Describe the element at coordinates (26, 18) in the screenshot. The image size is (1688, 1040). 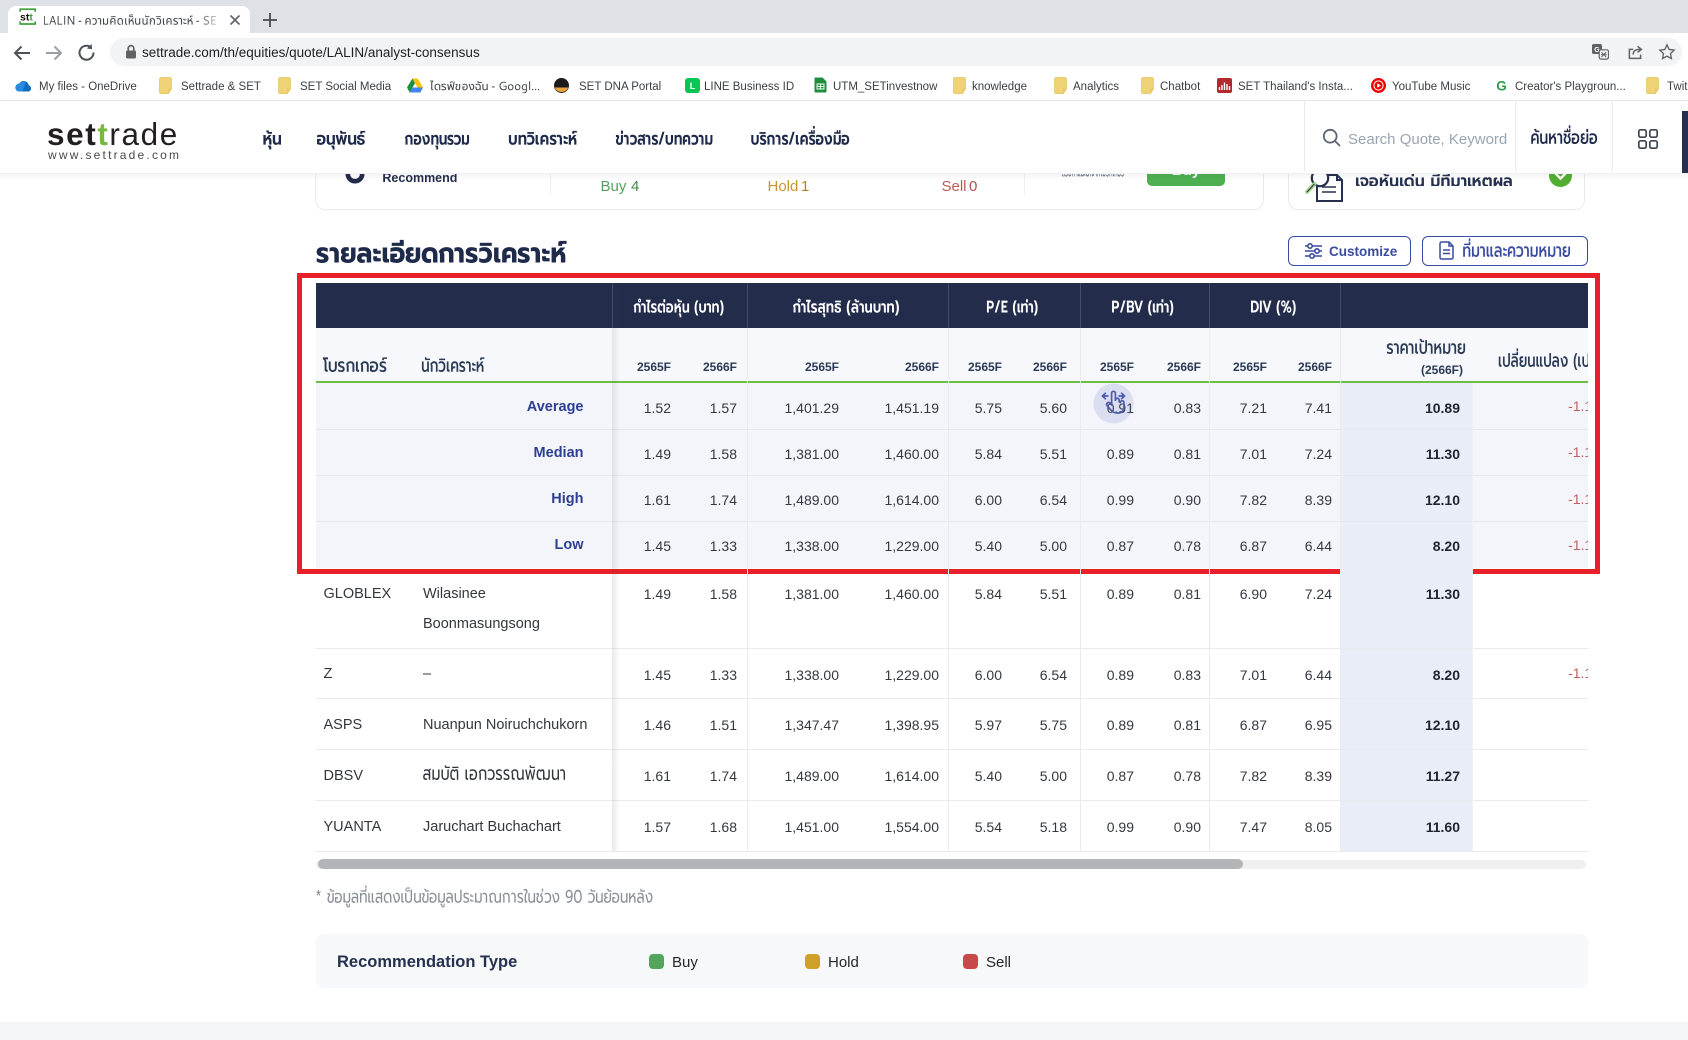
I see `svg-text: stt` at that location.